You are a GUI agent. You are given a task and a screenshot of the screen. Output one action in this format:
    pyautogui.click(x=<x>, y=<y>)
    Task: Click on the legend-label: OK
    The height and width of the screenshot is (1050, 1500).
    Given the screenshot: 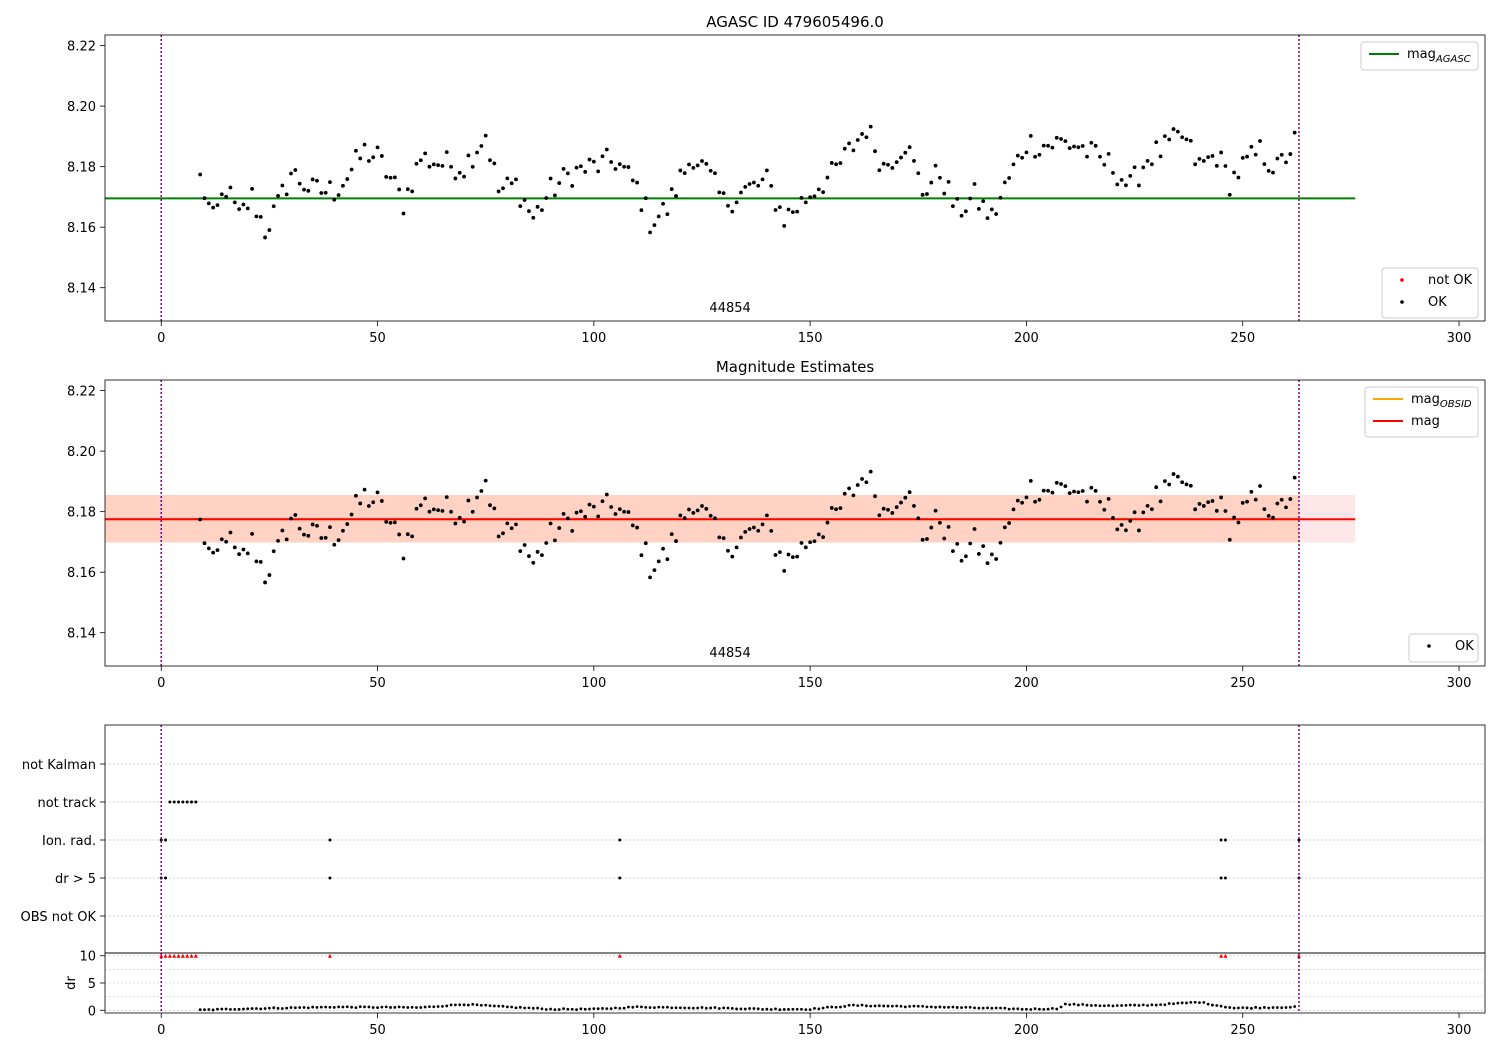 What is the action you would take?
    pyautogui.click(x=1437, y=302)
    